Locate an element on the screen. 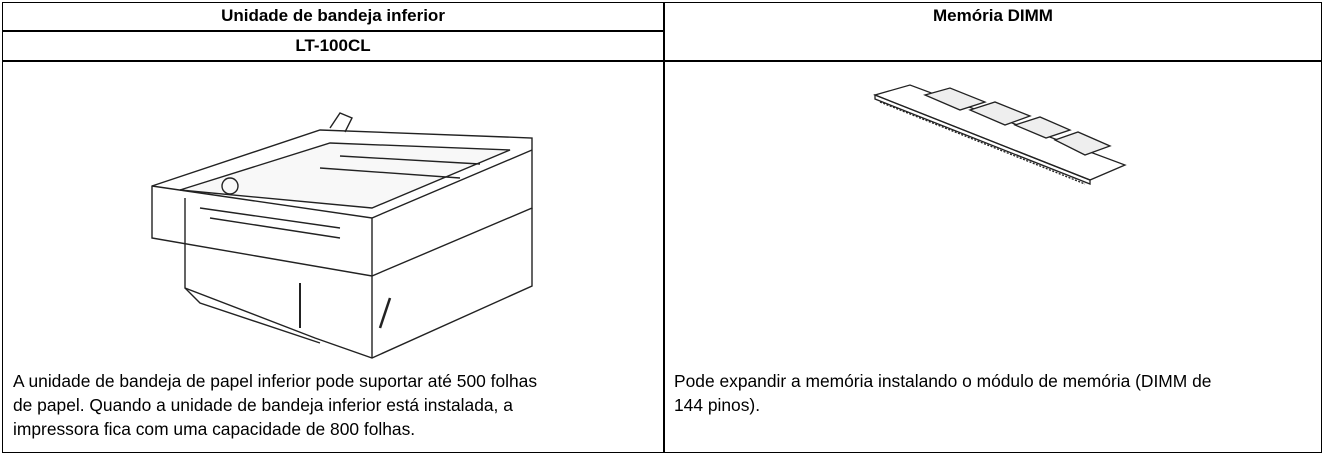  column-header: Unidade de bandeja inferior is located at coordinates (333, 15).